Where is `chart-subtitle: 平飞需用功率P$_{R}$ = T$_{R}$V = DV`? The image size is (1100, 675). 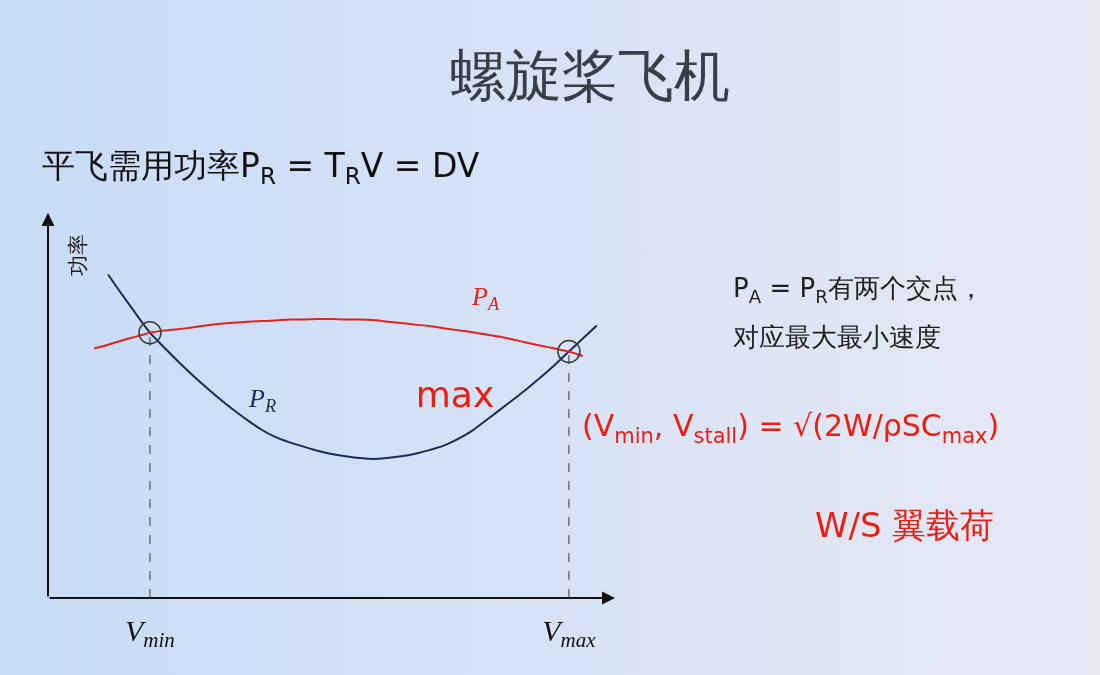 chart-subtitle: 平飞需用功率P$_{R}$ = T$_{R}$V = DV is located at coordinates (261, 167).